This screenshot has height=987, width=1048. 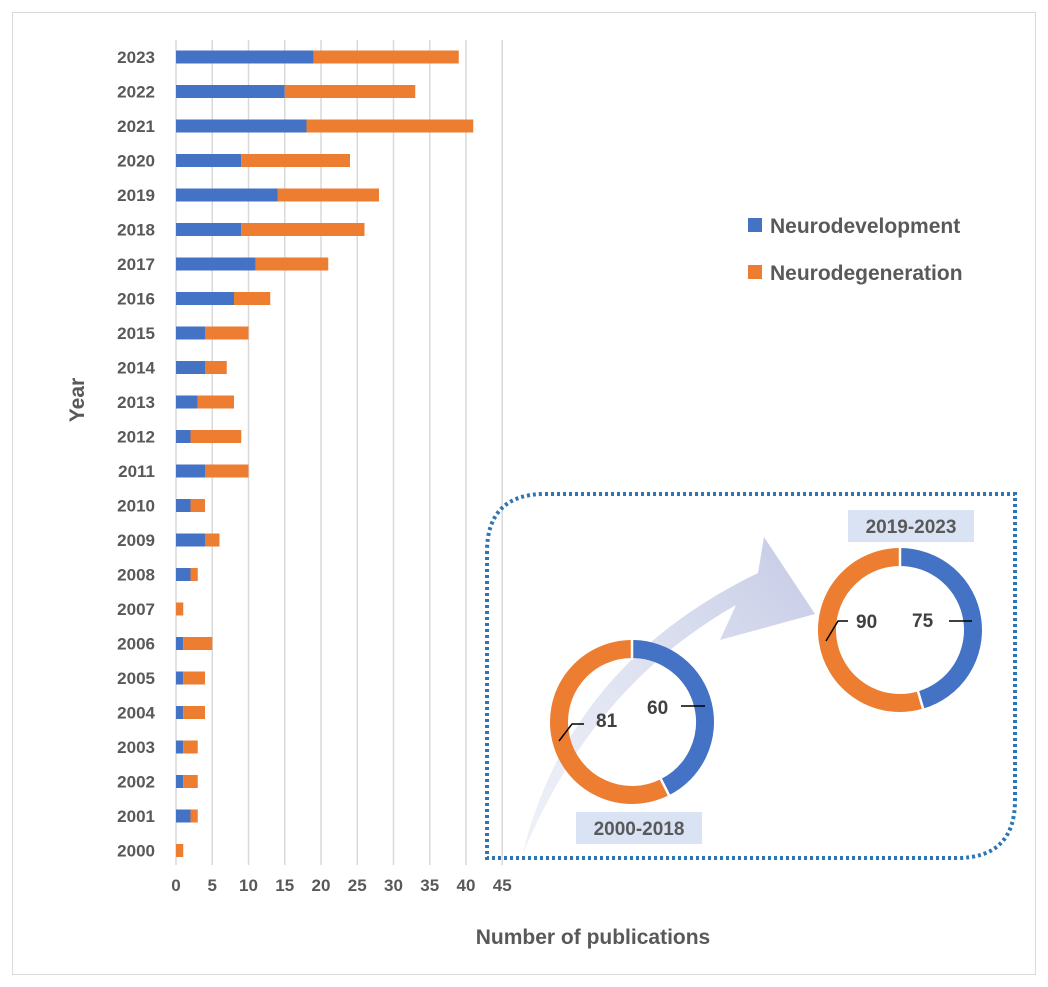 I want to click on y-tick-2020: 2020, so click(x=136, y=161).